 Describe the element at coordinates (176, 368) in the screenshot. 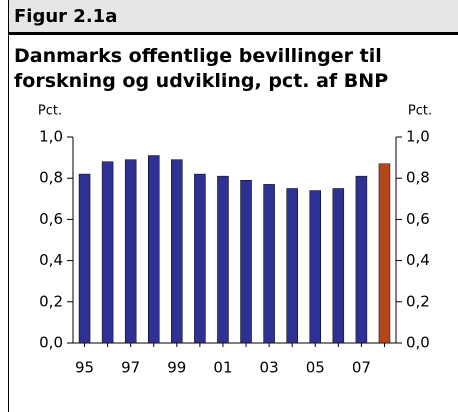

I see `x-tick-label: 99` at that location.